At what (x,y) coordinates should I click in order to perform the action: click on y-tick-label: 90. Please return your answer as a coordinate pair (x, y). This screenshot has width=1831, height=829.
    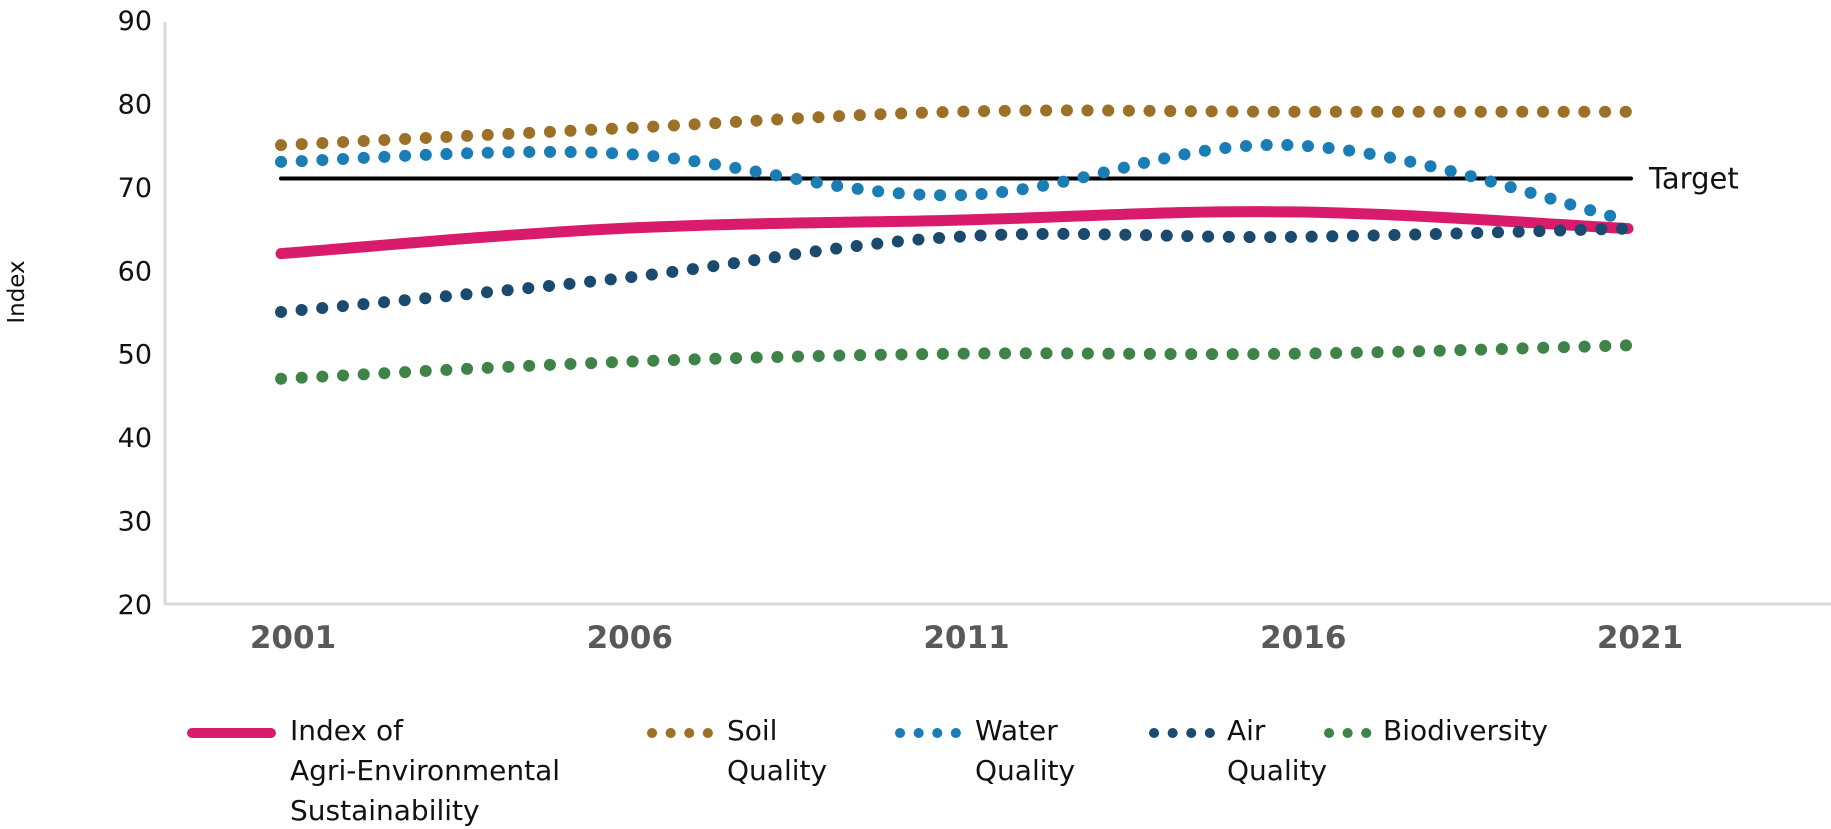
    Looking at the image, I should click on (135, 21).